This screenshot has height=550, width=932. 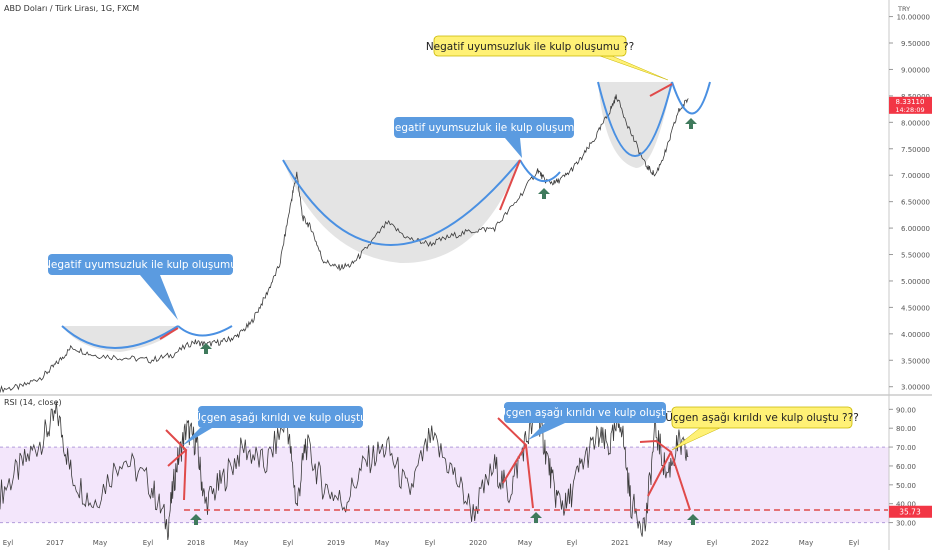 I want to click on last-rsi-value: 35.73, so click(x=910, y=512).